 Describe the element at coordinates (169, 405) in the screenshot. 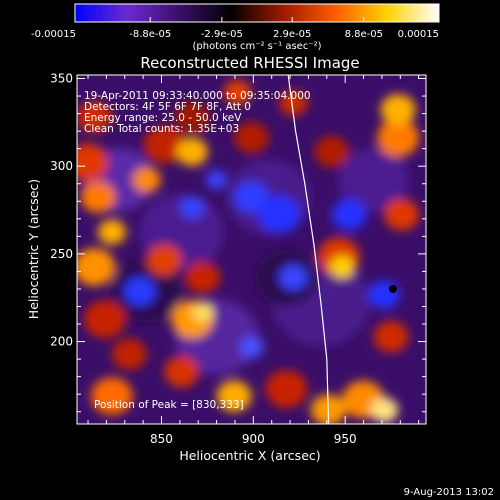

I see `annotation-peak: Position of Peak = [830,333]` at that location.